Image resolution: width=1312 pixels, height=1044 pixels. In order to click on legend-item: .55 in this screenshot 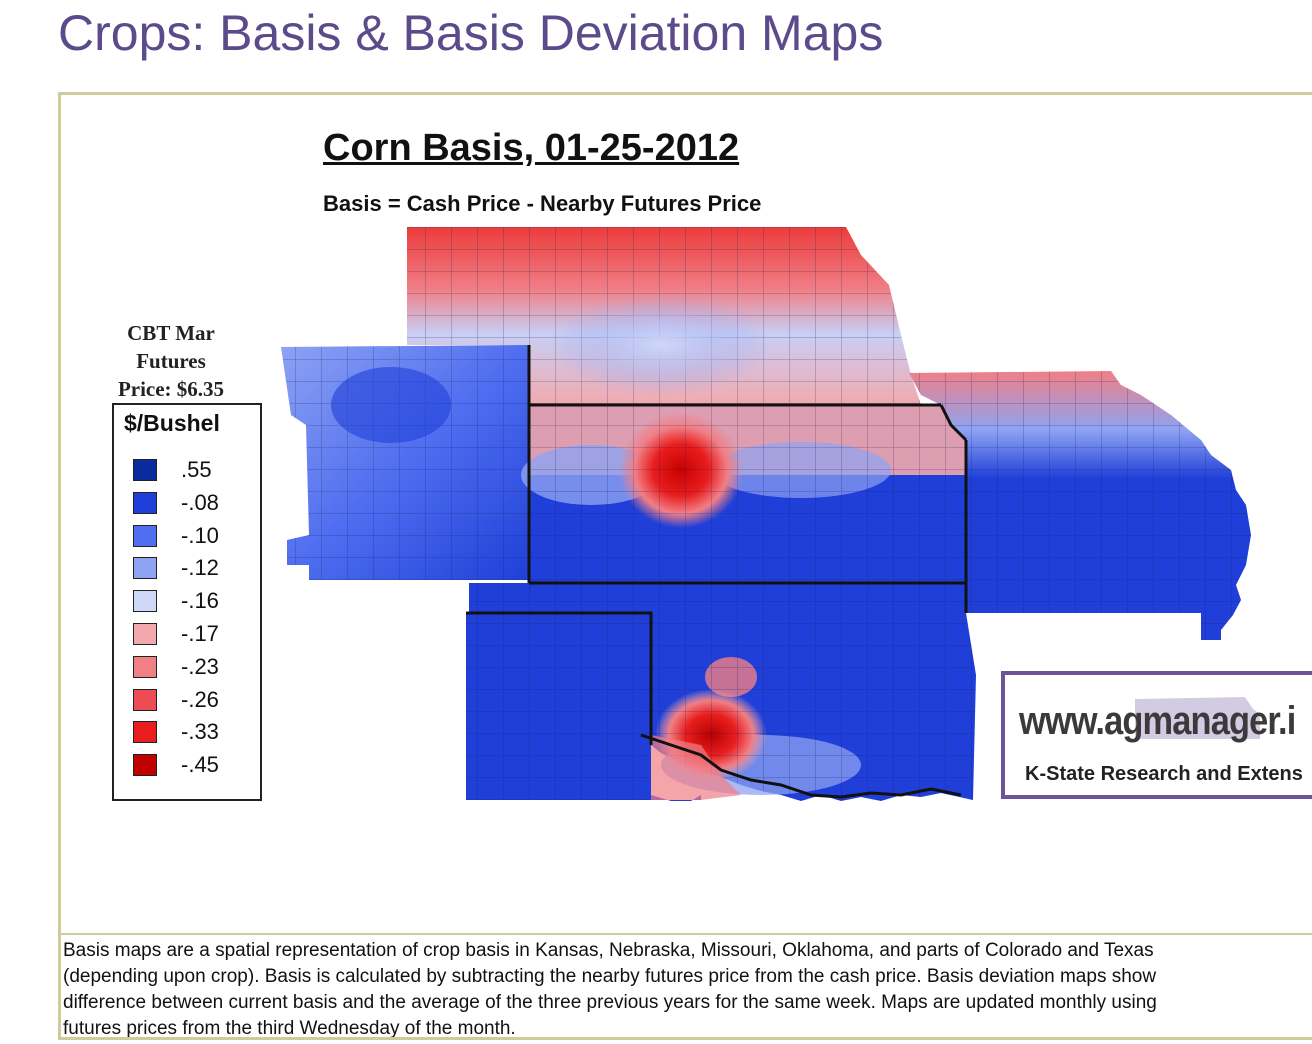, I will do `click(193, 470)`.